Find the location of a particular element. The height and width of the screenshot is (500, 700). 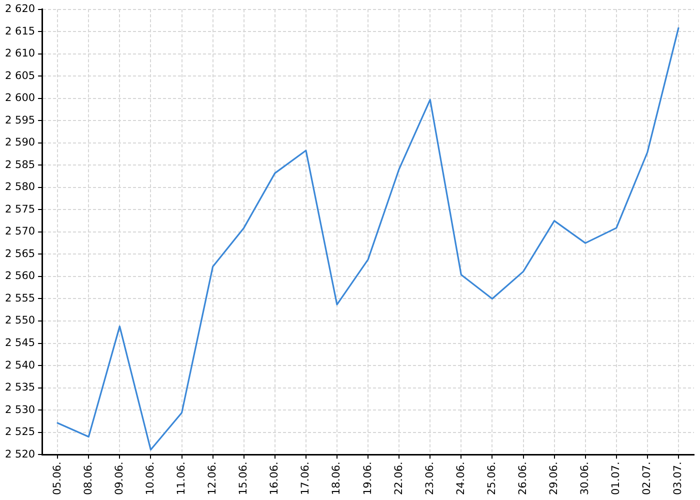

y-tick-label: 2 535 is located at coordinates (20, 388).